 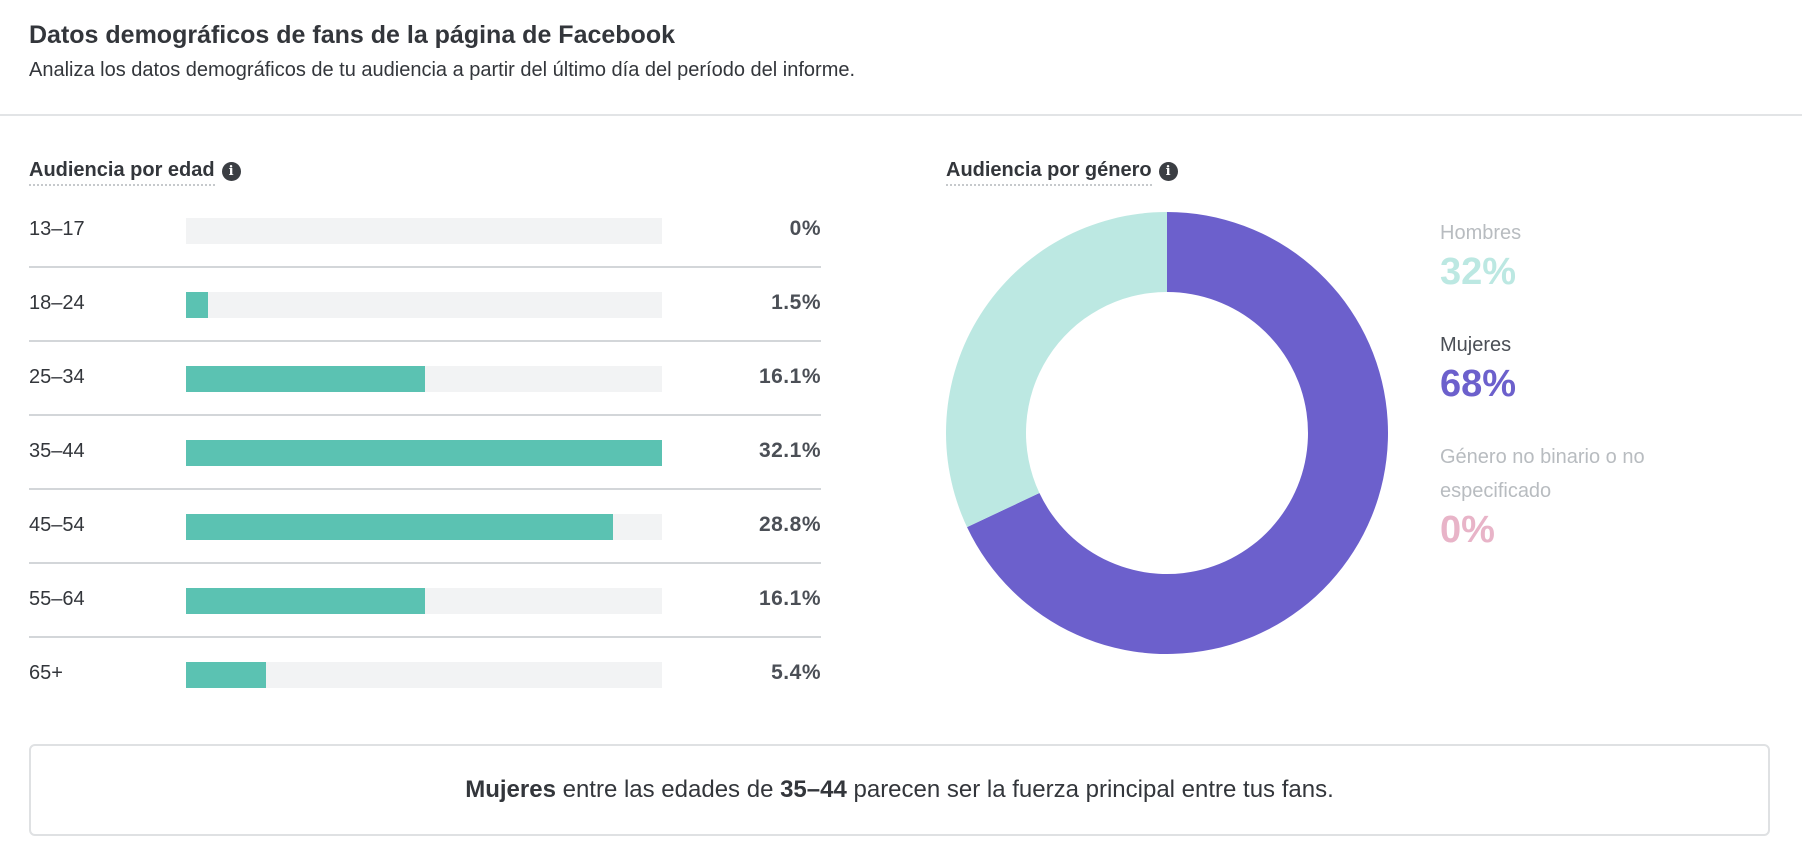 I want to click on insight-age: 35–44, so click(x=813, y=789).